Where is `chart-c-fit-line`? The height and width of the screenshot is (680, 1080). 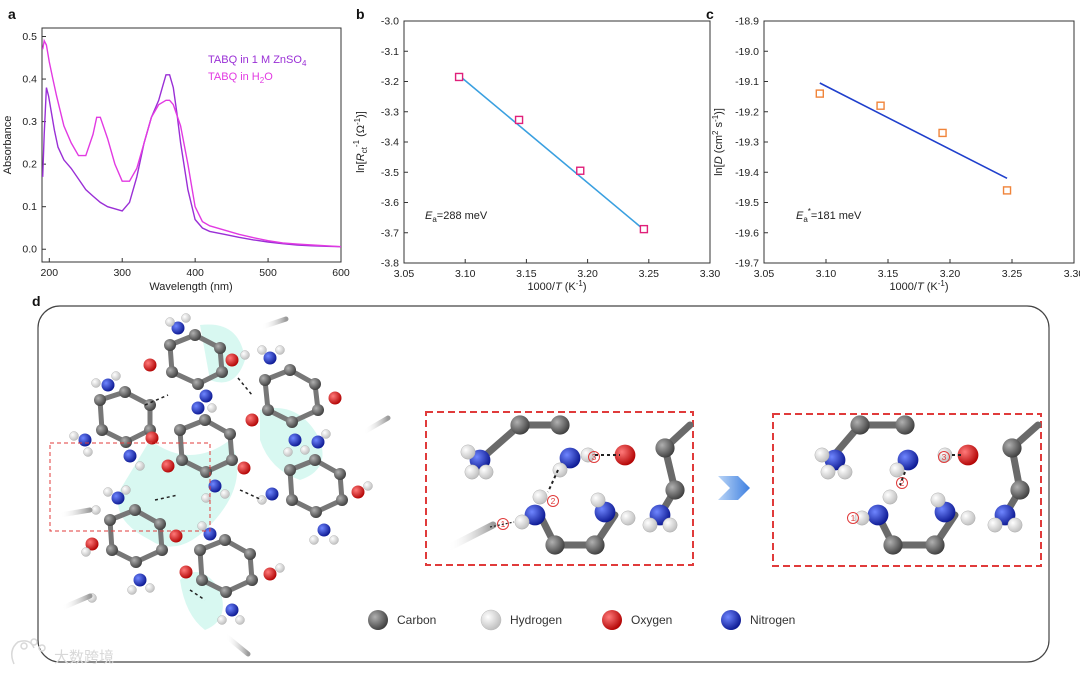
chart-c-fit-line is located at coordinates (913, 131).